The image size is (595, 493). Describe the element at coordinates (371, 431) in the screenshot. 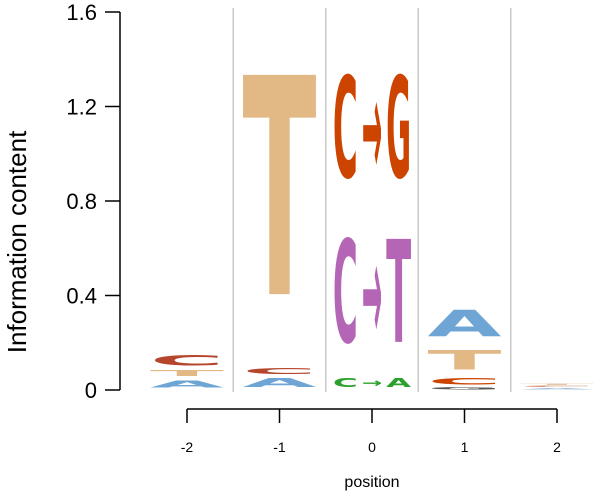

I see `x-axis: -2 -1 0 1 2` at that location.